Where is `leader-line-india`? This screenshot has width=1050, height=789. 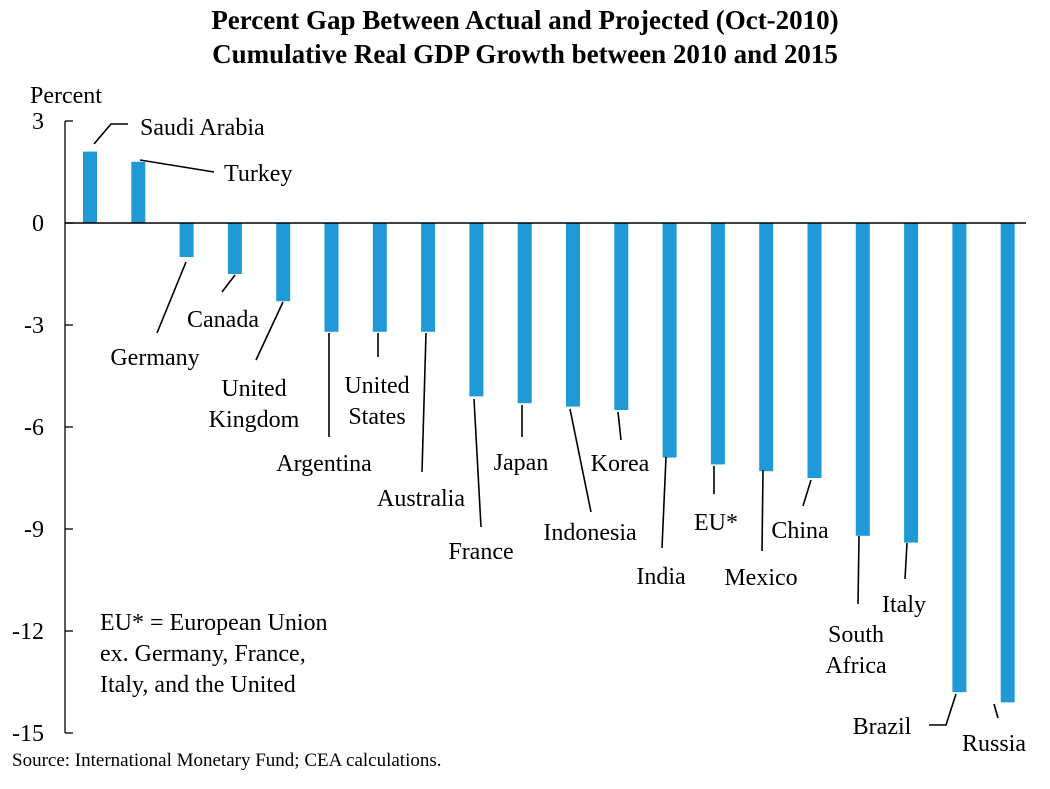 leader-line-india is located at coordinates (664, 502).